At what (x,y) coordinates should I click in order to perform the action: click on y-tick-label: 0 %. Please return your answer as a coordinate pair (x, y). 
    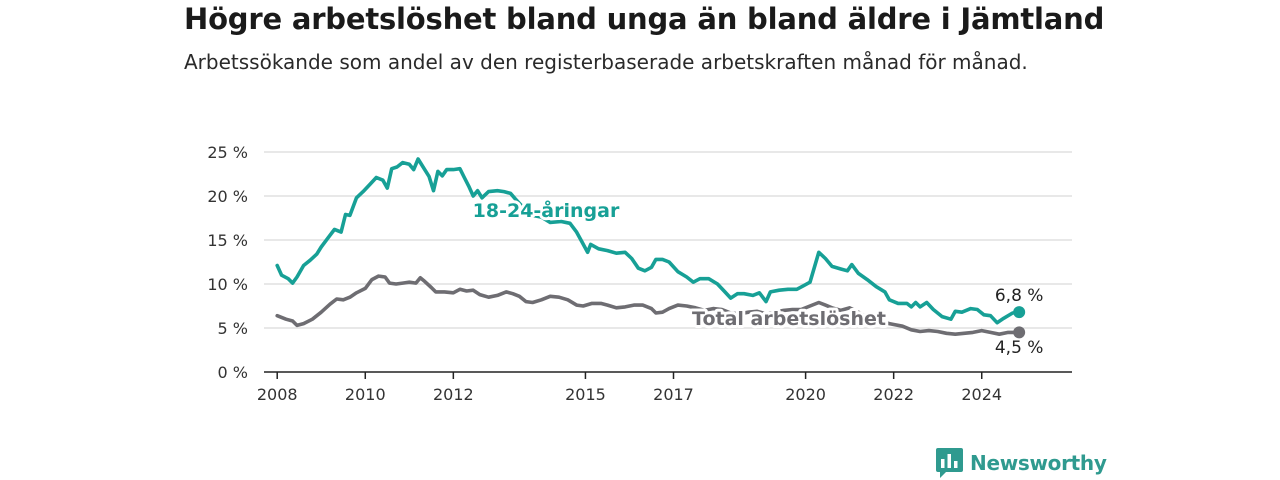
    Looking at the image, I should click on (233, 372).